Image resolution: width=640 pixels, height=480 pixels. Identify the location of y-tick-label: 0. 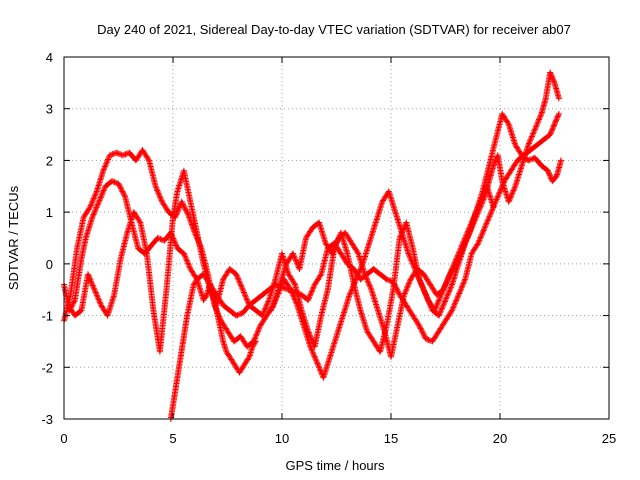
(49, 264).